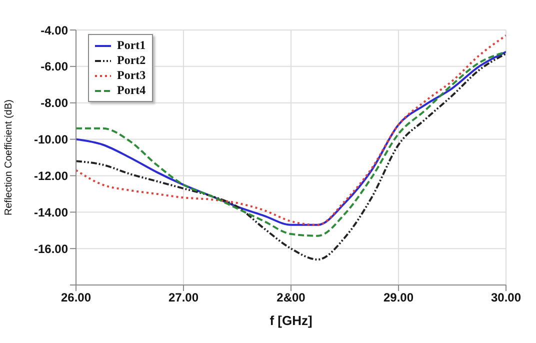 This screenshot has height=343, width=536. I want to click on y-tick-label: -10.00, so click(51, 139).